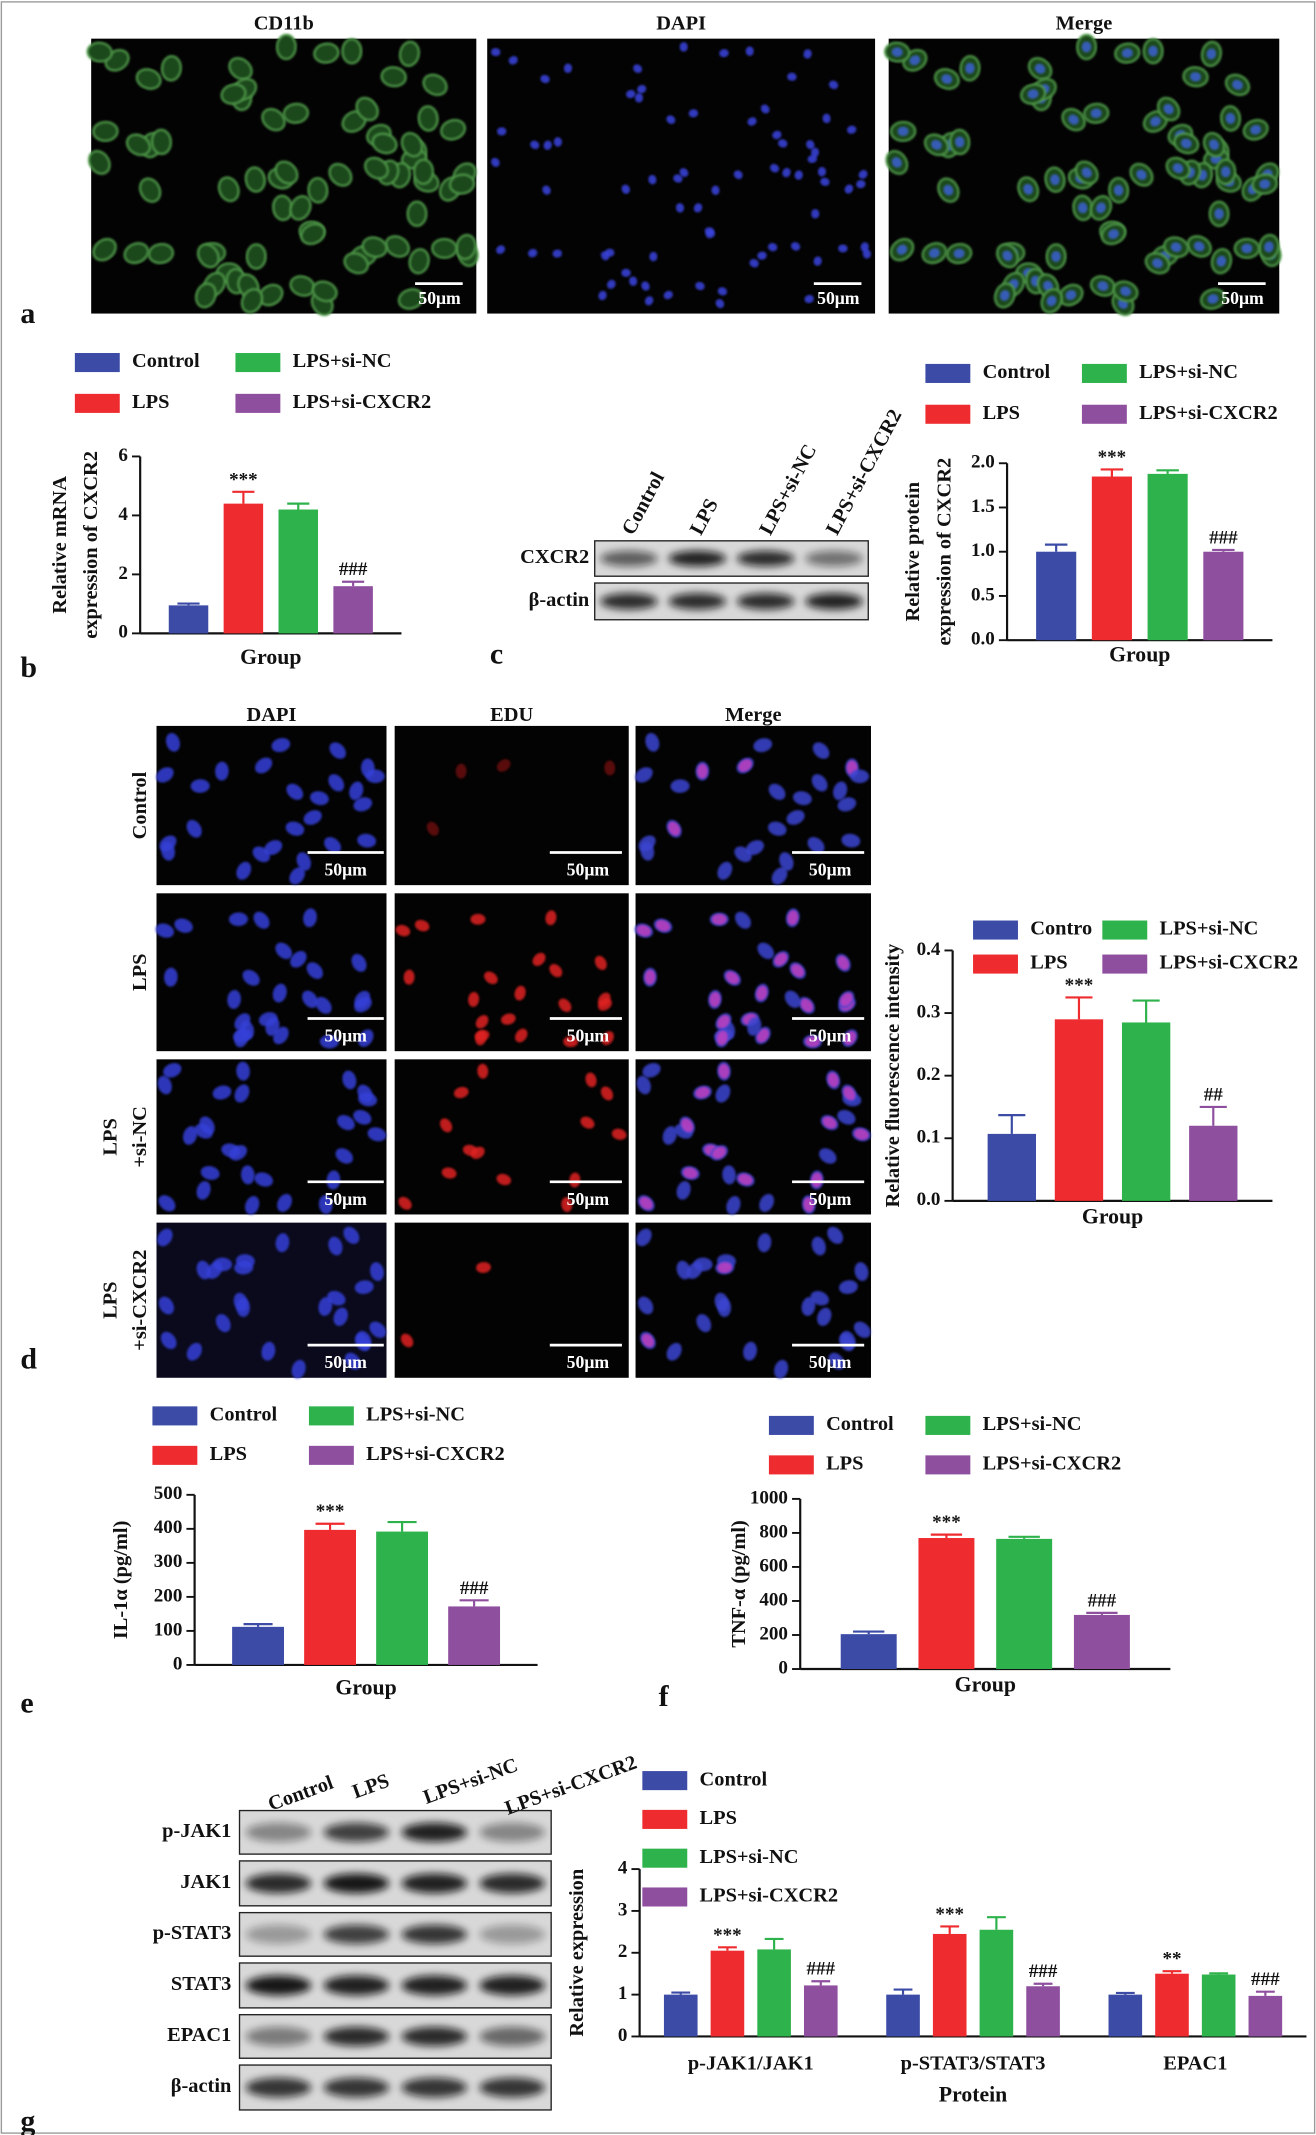  Describe the element at coordinates (1171, 1959) in the screenshot. I see `significance-label: **` at that location.